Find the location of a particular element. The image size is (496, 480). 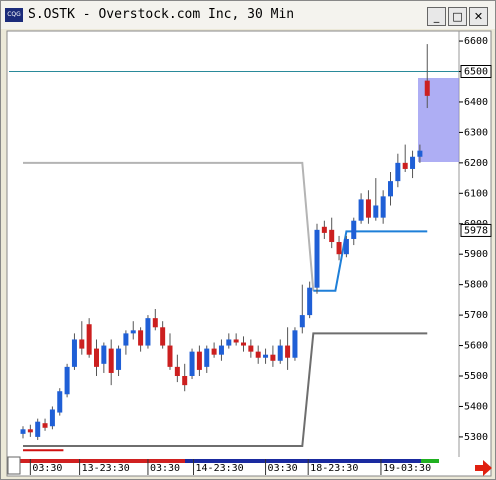

y-tick-label: 5700 is located at coordinates (476, 315).